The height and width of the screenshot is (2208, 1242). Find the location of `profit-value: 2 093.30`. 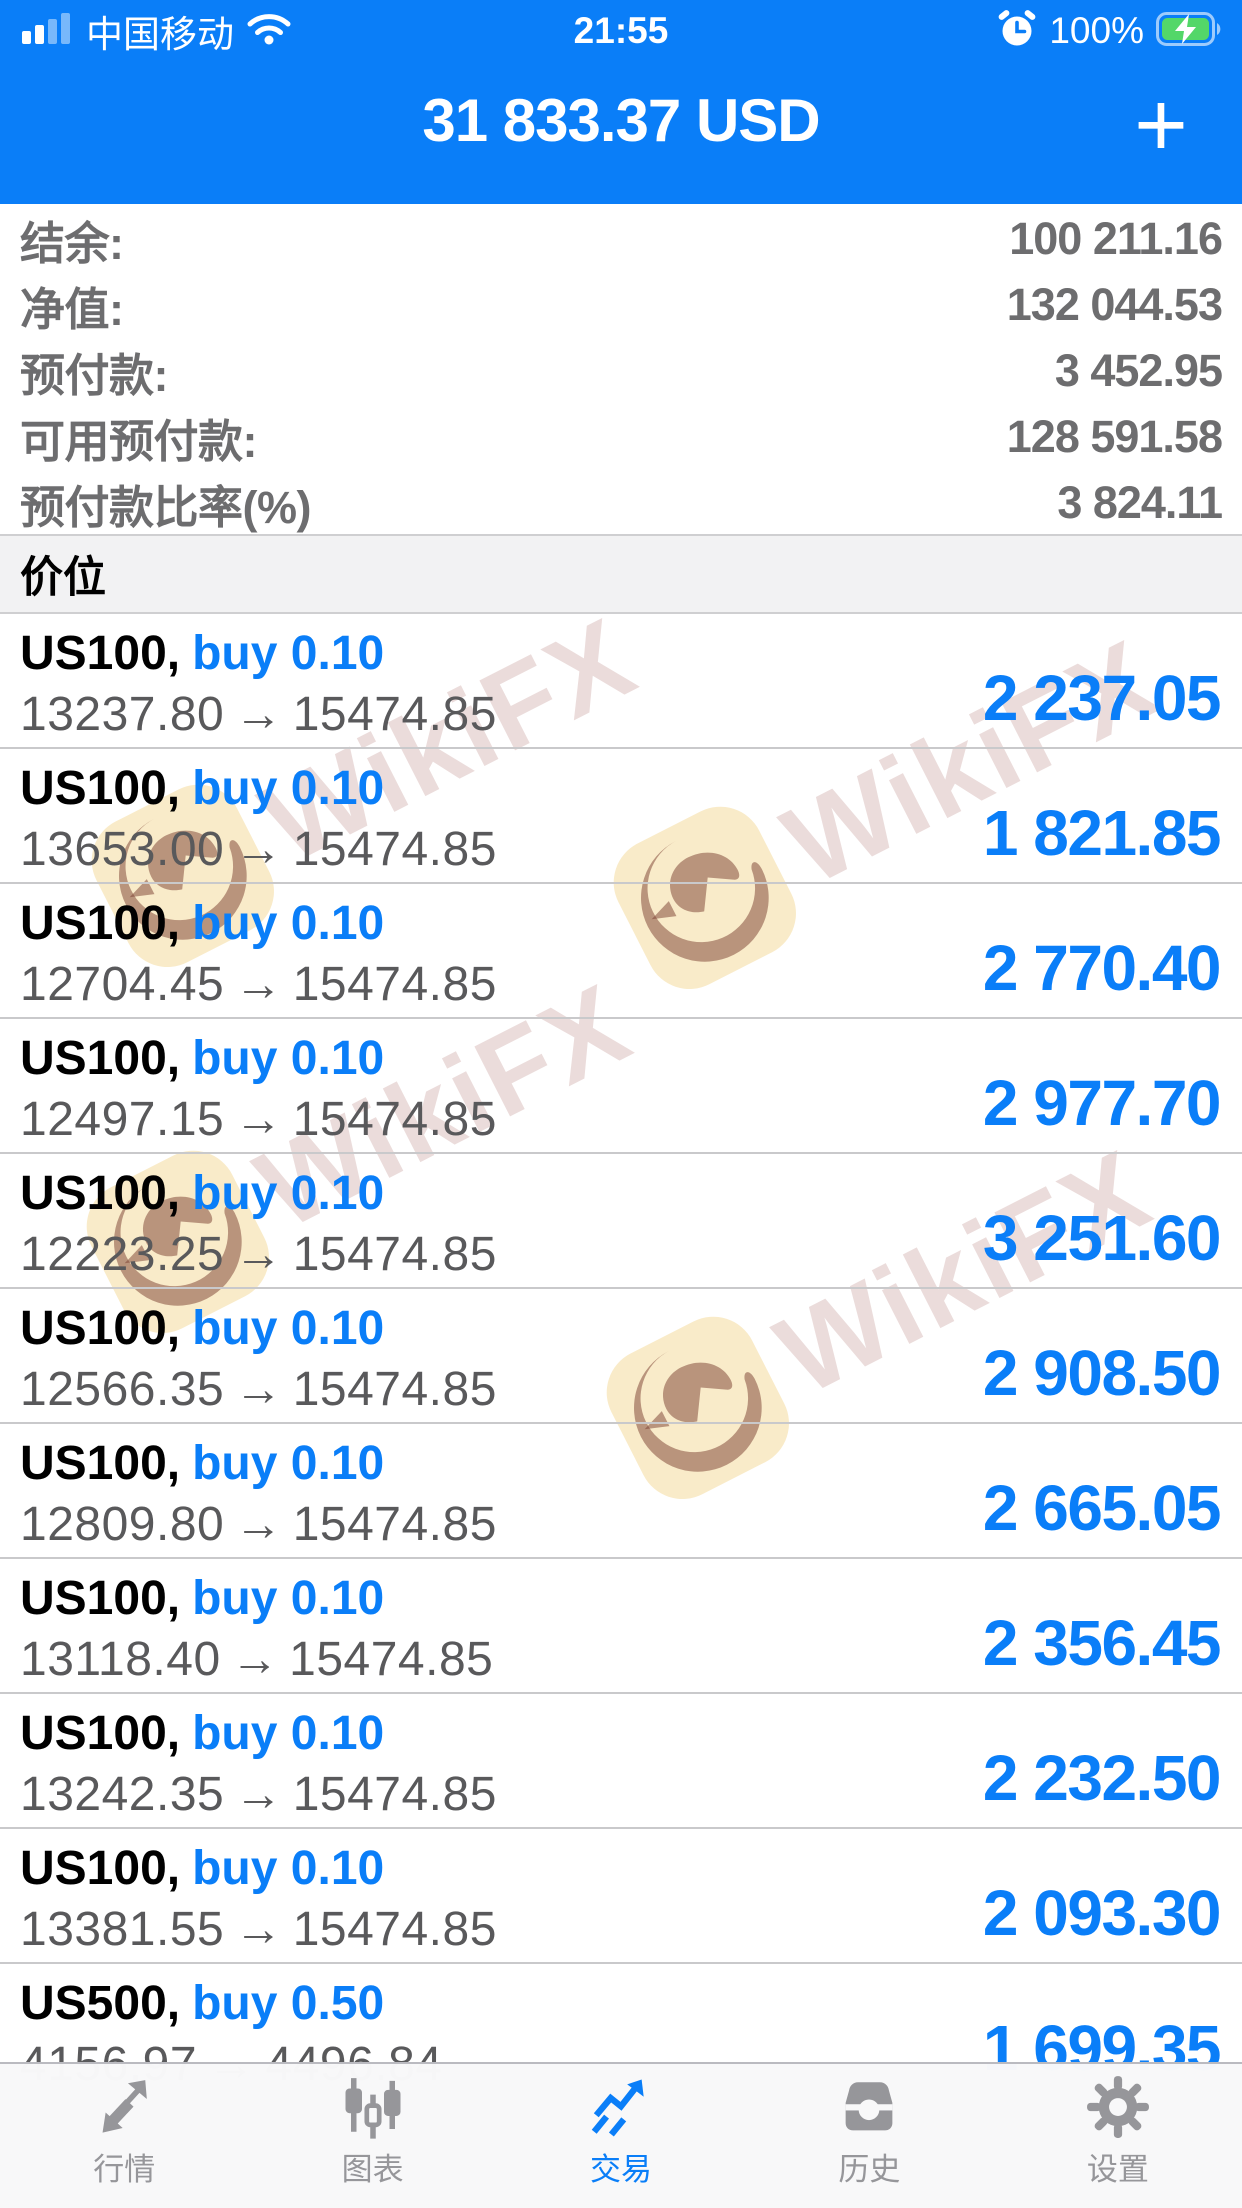

profit-value: 2 093.30 is located at coordinates (1102, 1913).